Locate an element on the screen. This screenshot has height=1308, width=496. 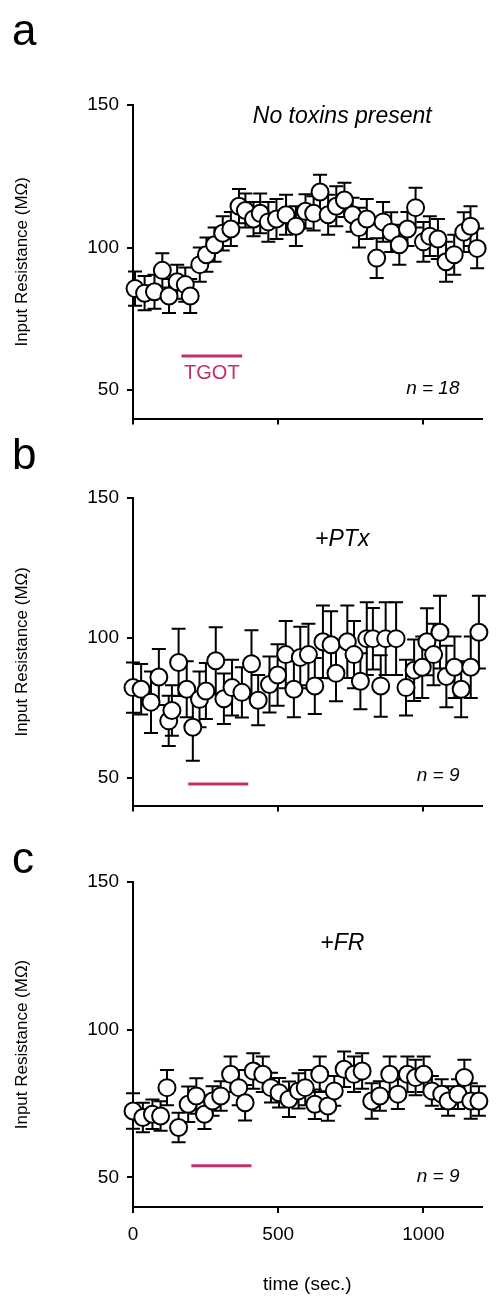
text: +FR is located at coordinates (342, 941).